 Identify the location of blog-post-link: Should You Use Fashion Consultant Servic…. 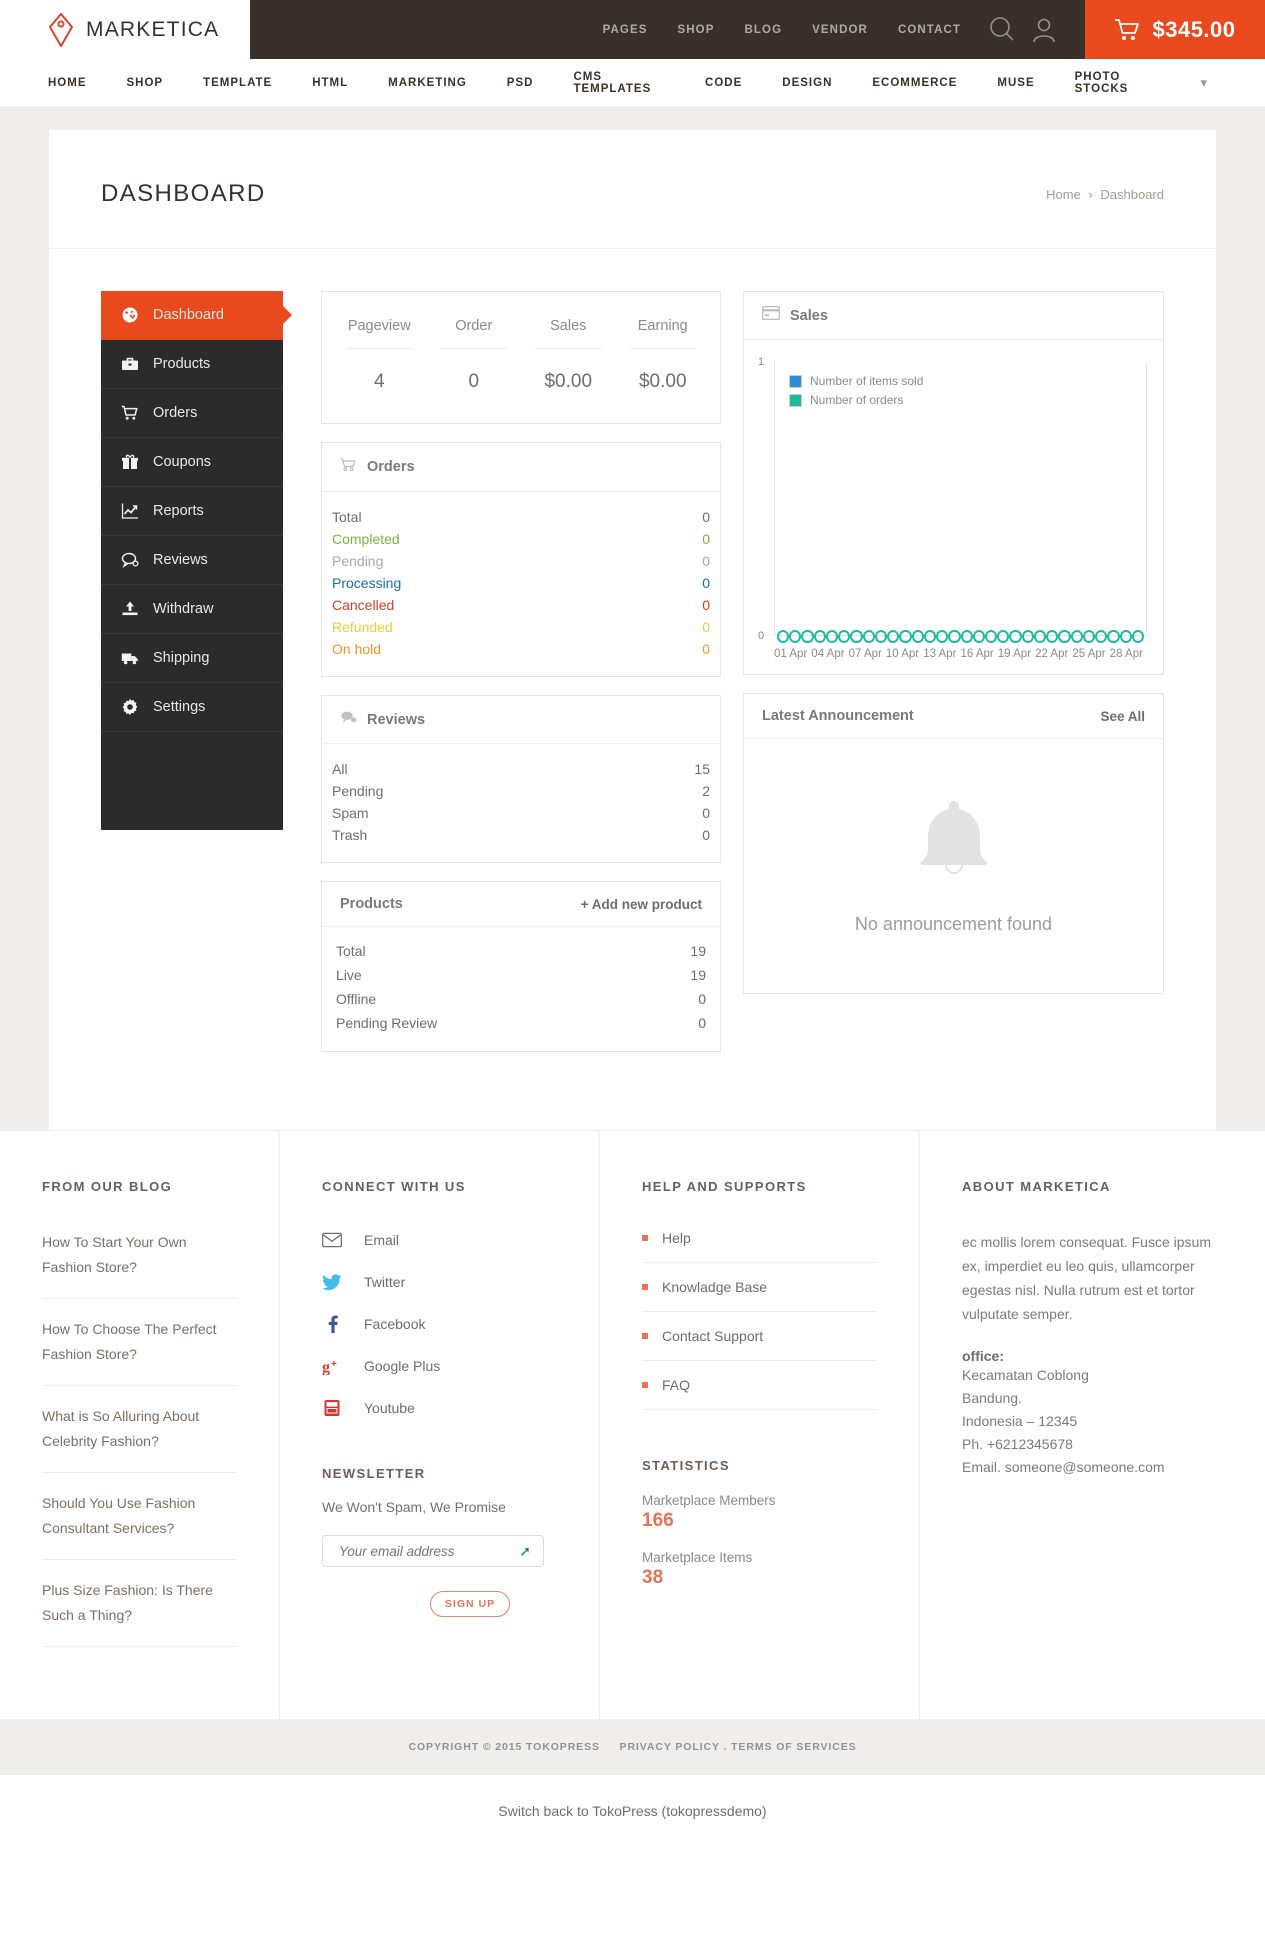
(139, 1525).